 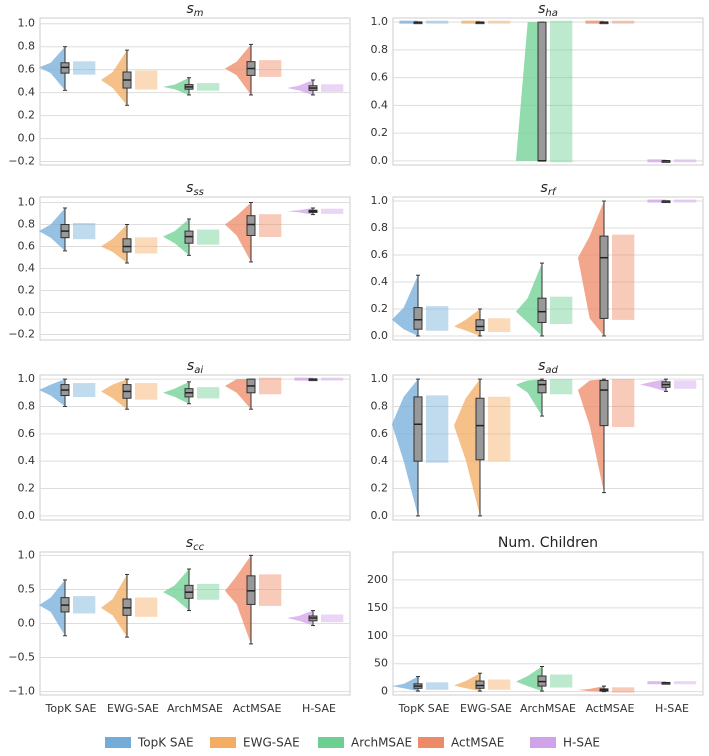 I want to click on panel-title: Num. Children, so click(x=548, y=543).